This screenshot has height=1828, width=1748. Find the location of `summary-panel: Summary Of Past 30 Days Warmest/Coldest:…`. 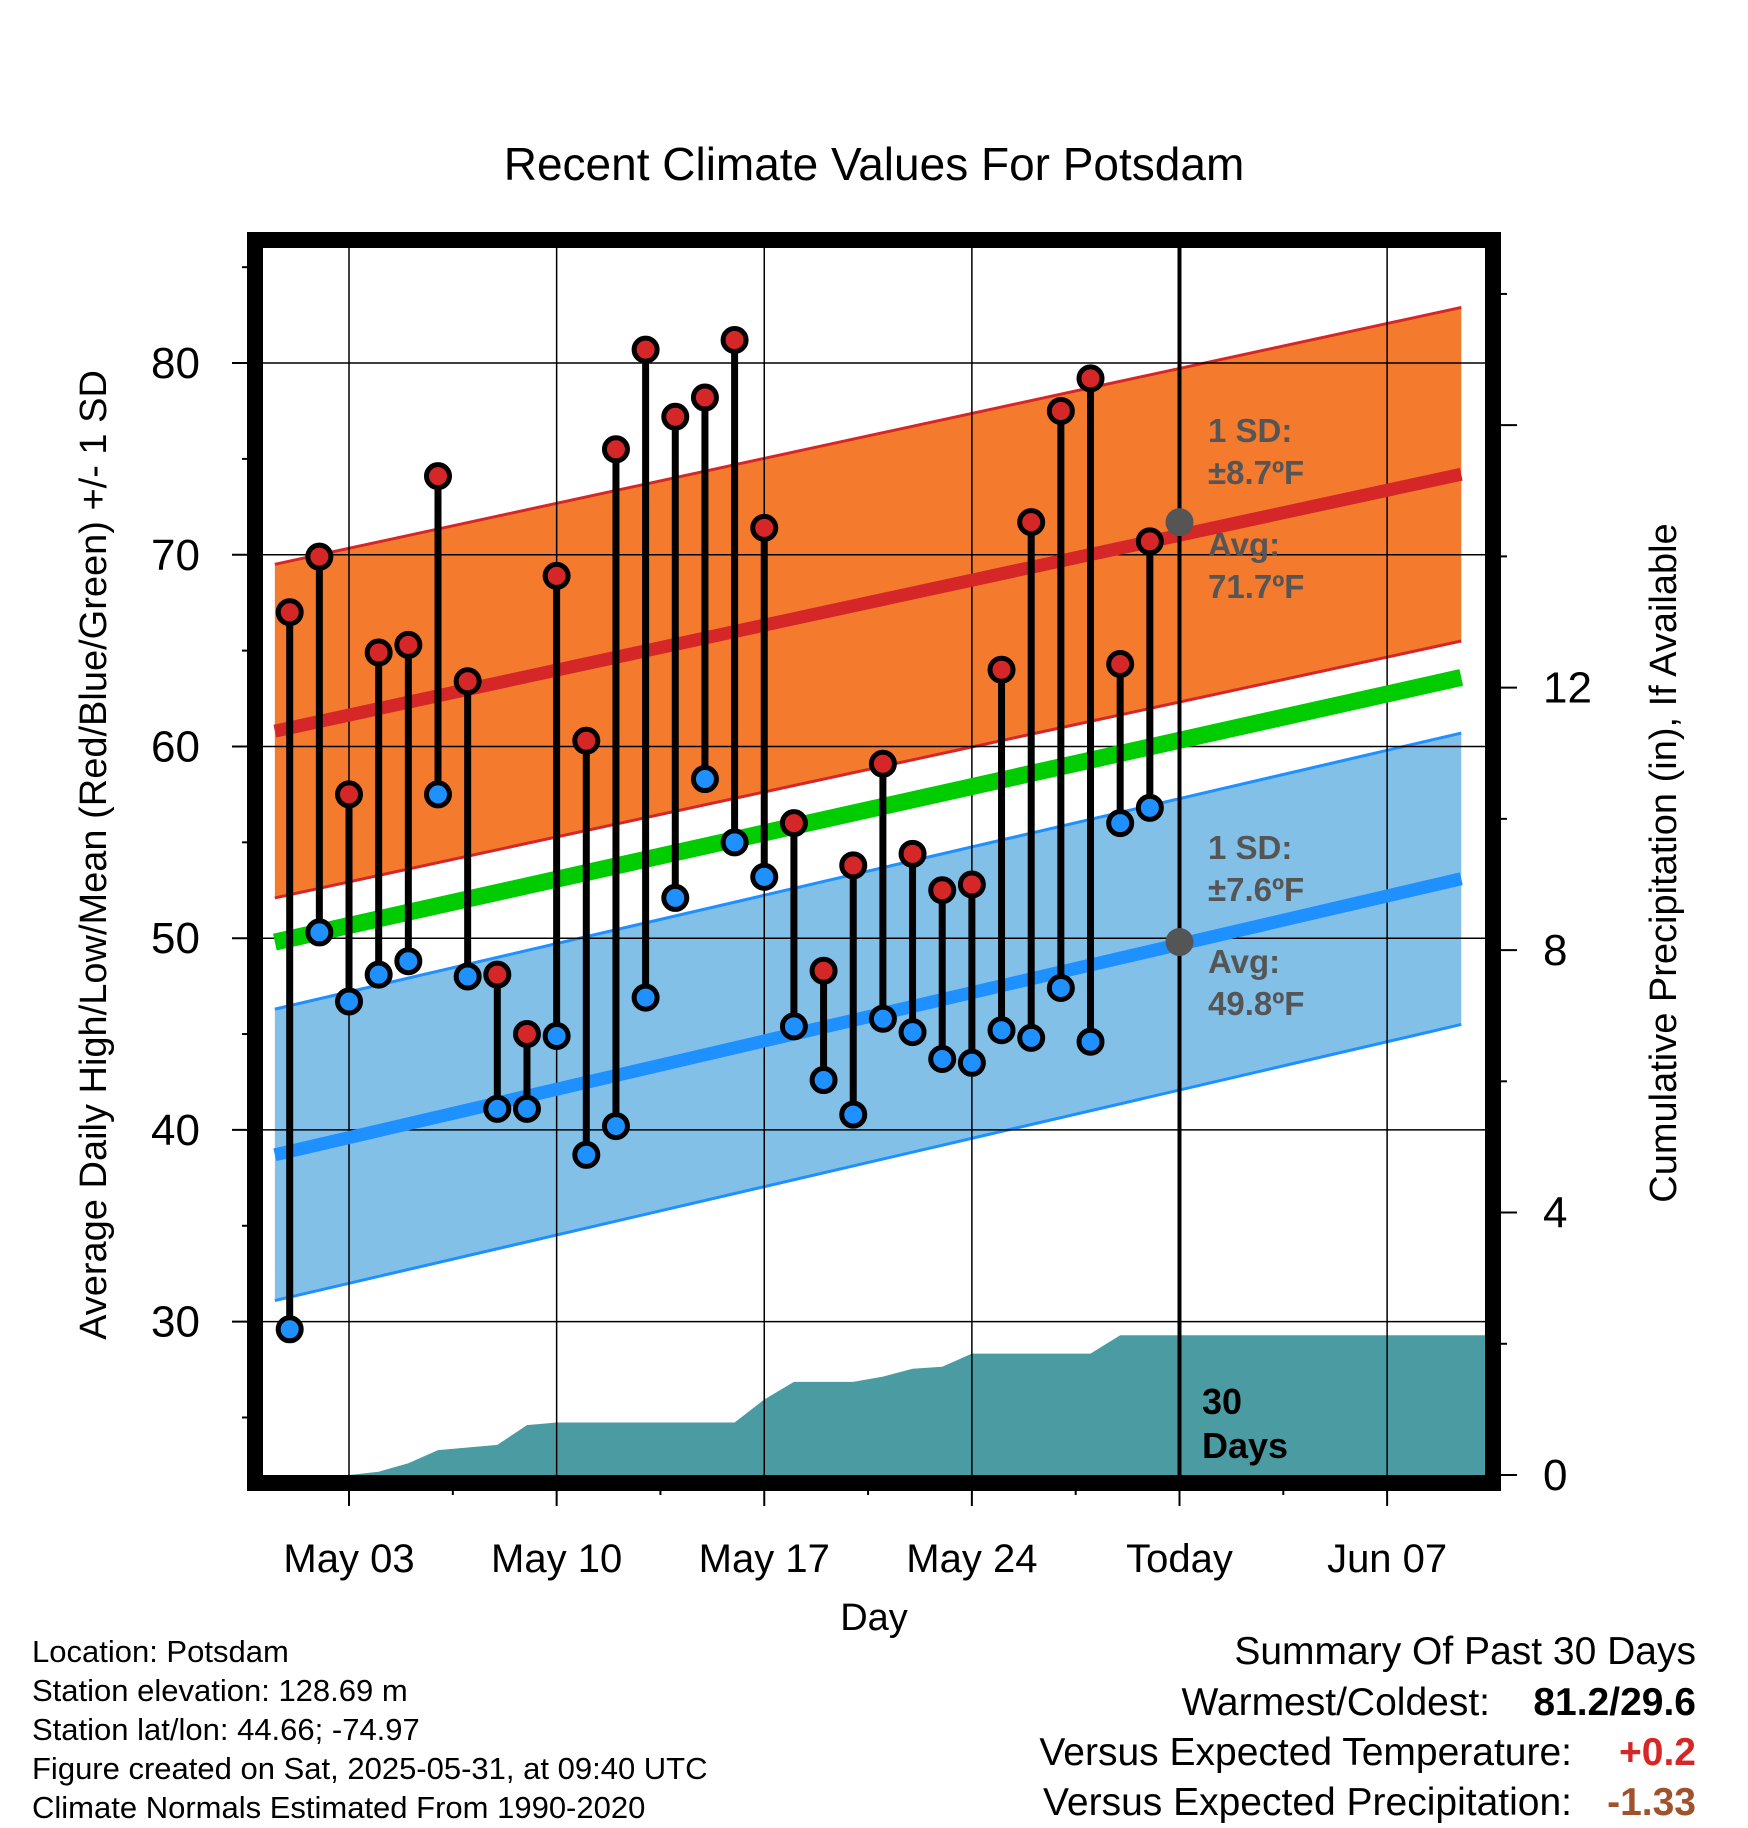

summary-panel: Summary Of Past 30 Days Warmest/Coldest:… is located at coordinates (1246, 1727).